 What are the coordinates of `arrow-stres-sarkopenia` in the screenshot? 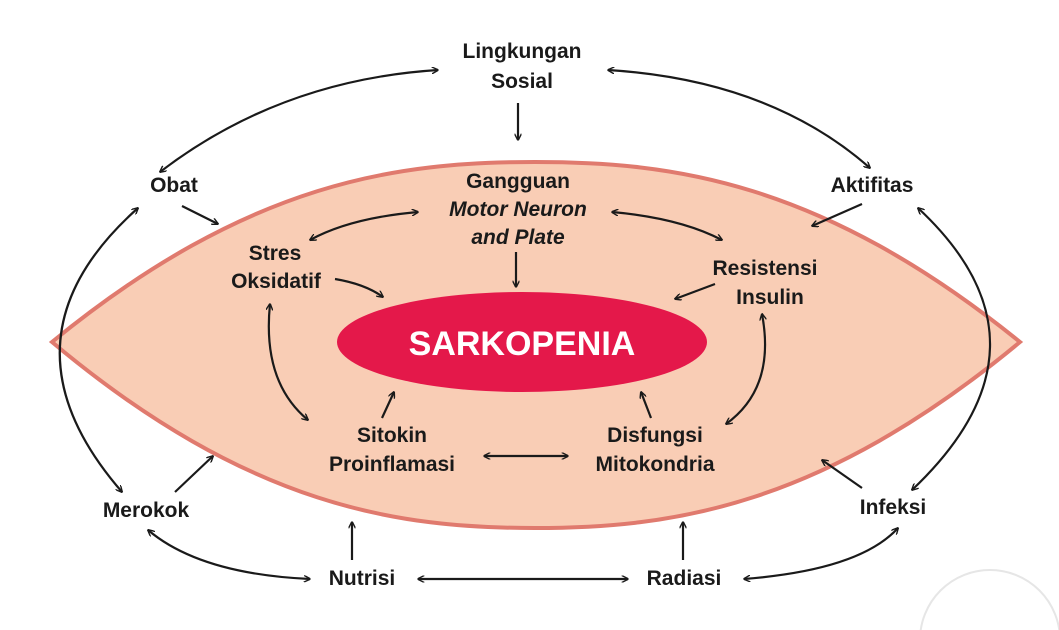 It's located at (358, 287).